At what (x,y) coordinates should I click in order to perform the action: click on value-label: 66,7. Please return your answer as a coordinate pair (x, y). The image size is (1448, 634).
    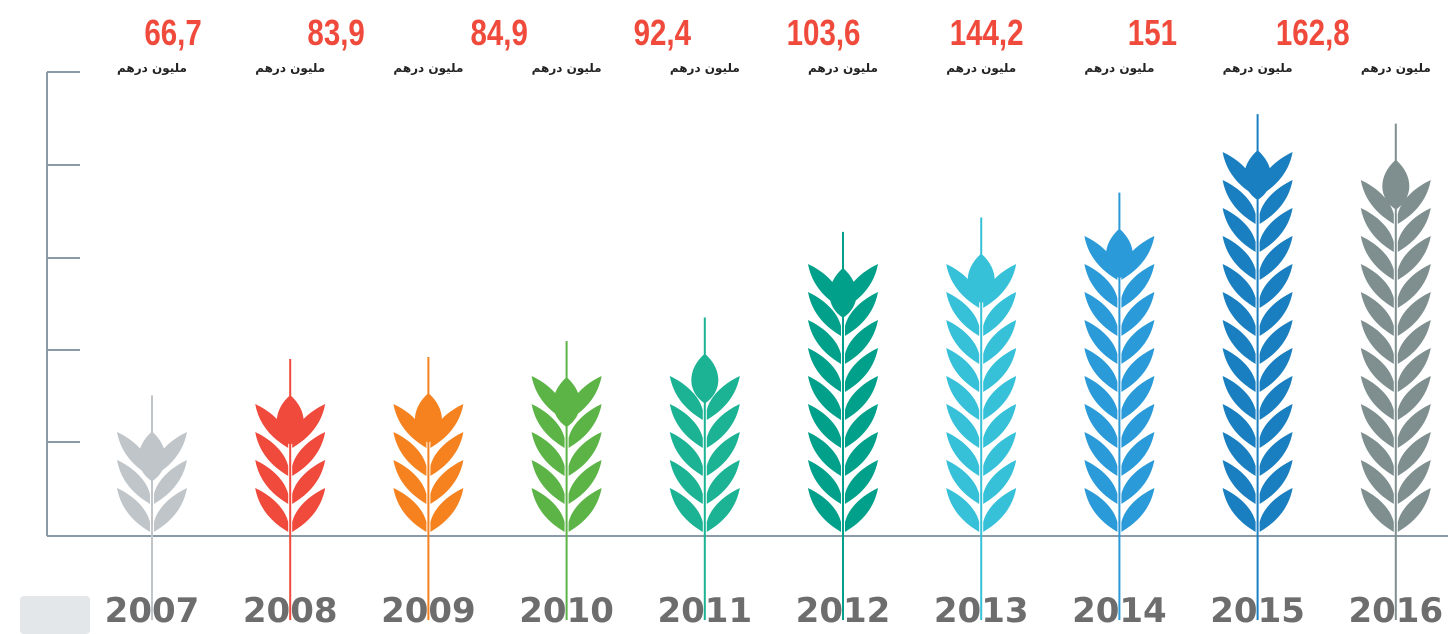
    Looking at the image, I should click on (172, 32).